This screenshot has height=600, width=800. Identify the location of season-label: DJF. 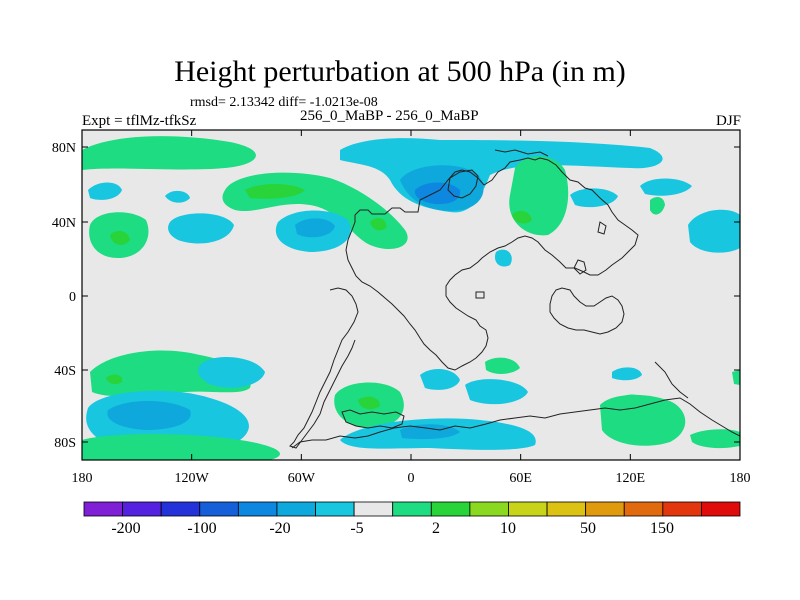
(728, 121).